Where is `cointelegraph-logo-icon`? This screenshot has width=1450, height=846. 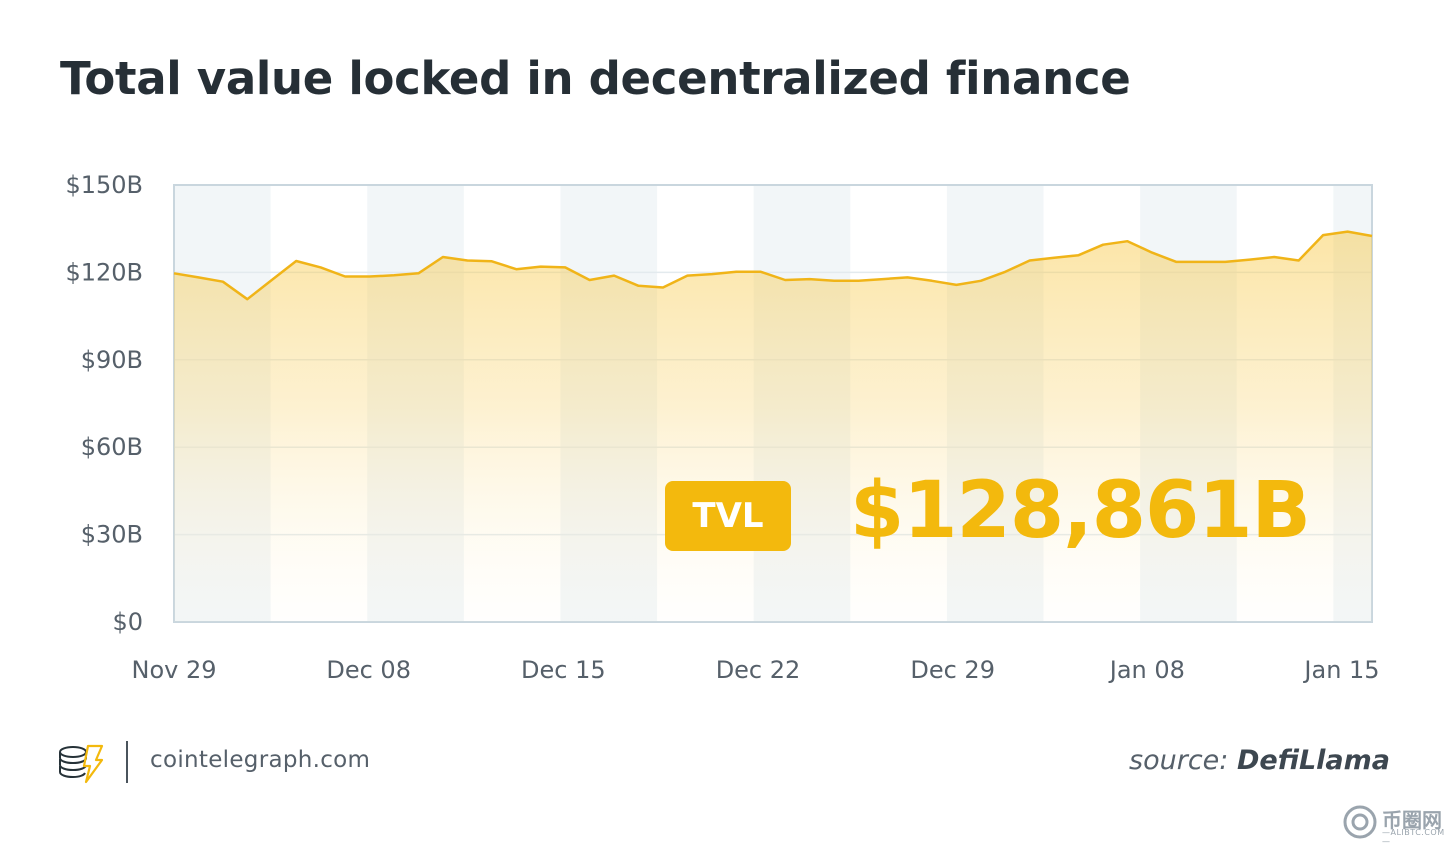
cointelegraph-logo-icon is located at coordinates (81, 764).